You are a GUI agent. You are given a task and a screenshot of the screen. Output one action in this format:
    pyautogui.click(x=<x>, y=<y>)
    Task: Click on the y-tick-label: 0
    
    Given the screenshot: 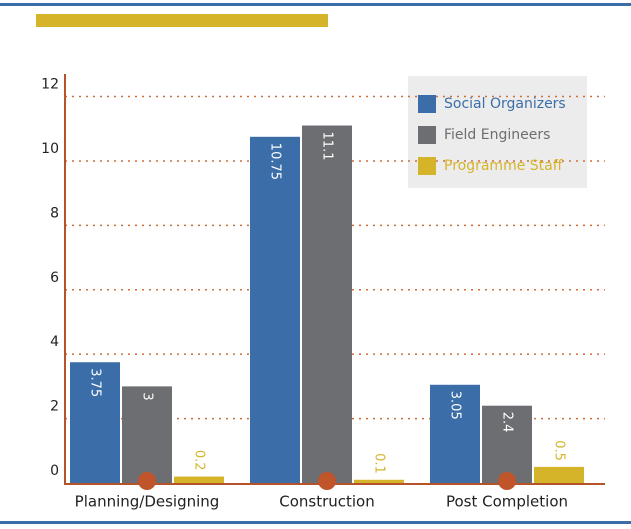 What is the action you would take?
    pyautogui.click(x=54, y=471)
    